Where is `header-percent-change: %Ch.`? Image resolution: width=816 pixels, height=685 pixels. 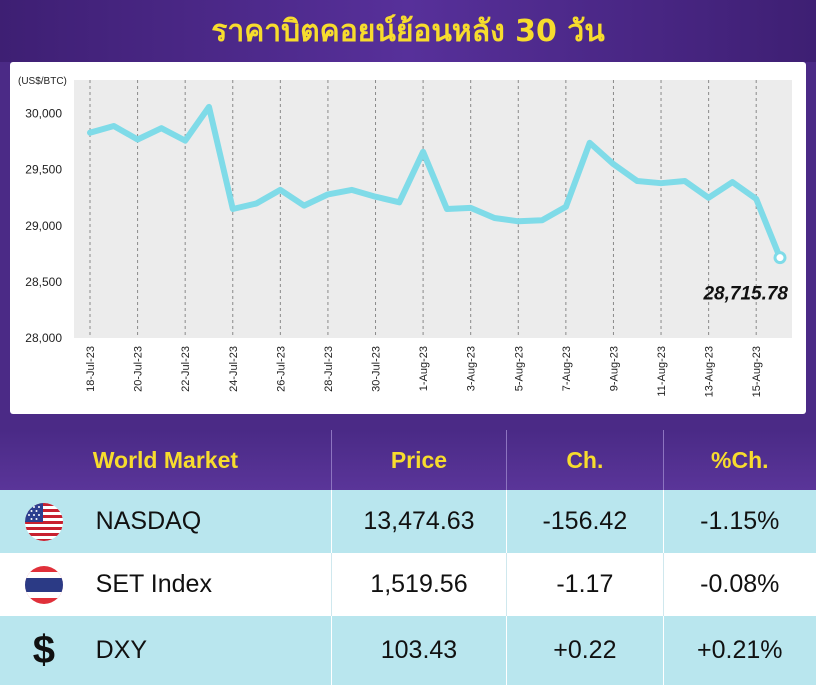 header-percent-change: %Ch. is located at coordinates (740, 459).